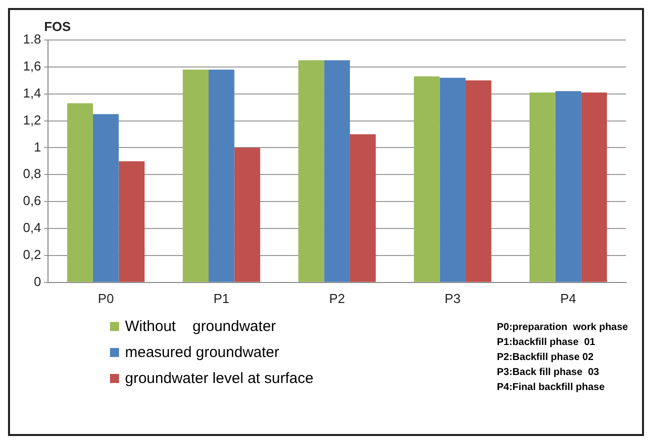 Image resolution: width=656 pixels, height=448 pixels. Describe the element at coordinates (32, 254) in the screenshot. I see `y-tick-label: 0,2` at that location.